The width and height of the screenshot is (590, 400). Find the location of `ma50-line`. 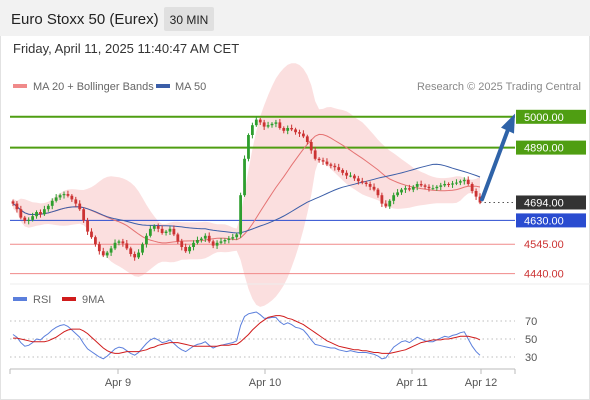

ma50-line is located at coordinates (246, 198).